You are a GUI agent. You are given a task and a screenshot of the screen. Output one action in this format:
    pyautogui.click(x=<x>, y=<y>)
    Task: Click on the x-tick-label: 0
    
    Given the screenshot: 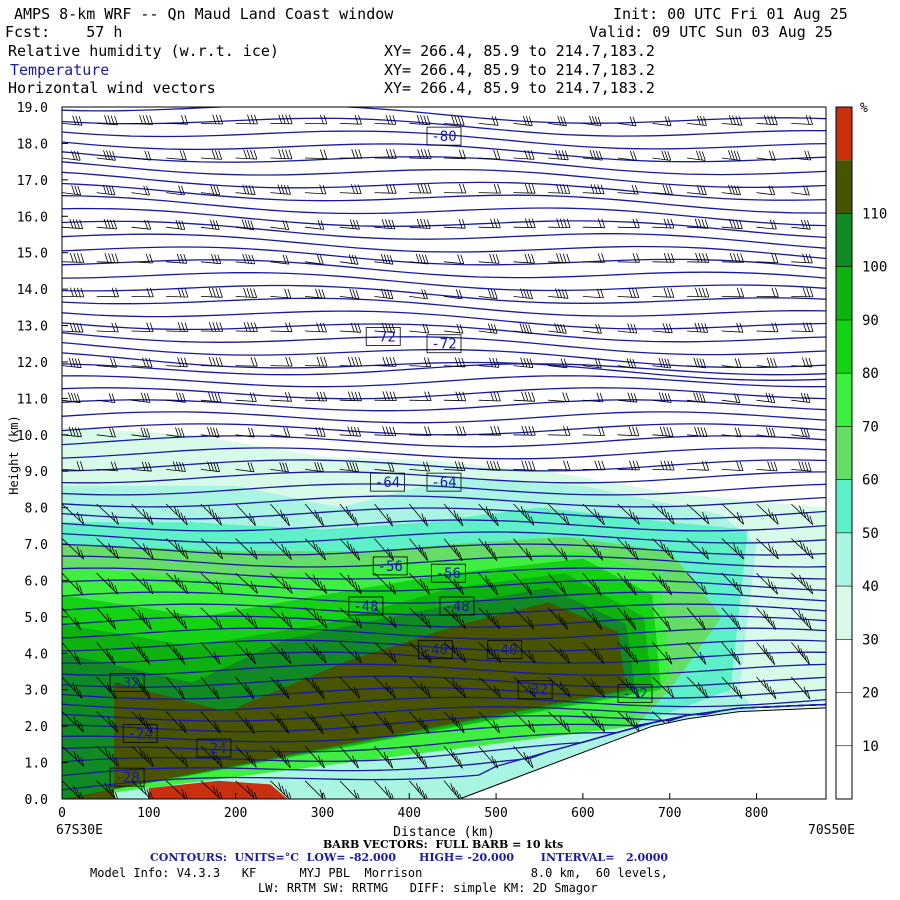 What is the action you would take?
    pyautogui.click(x=62, y=813)
    